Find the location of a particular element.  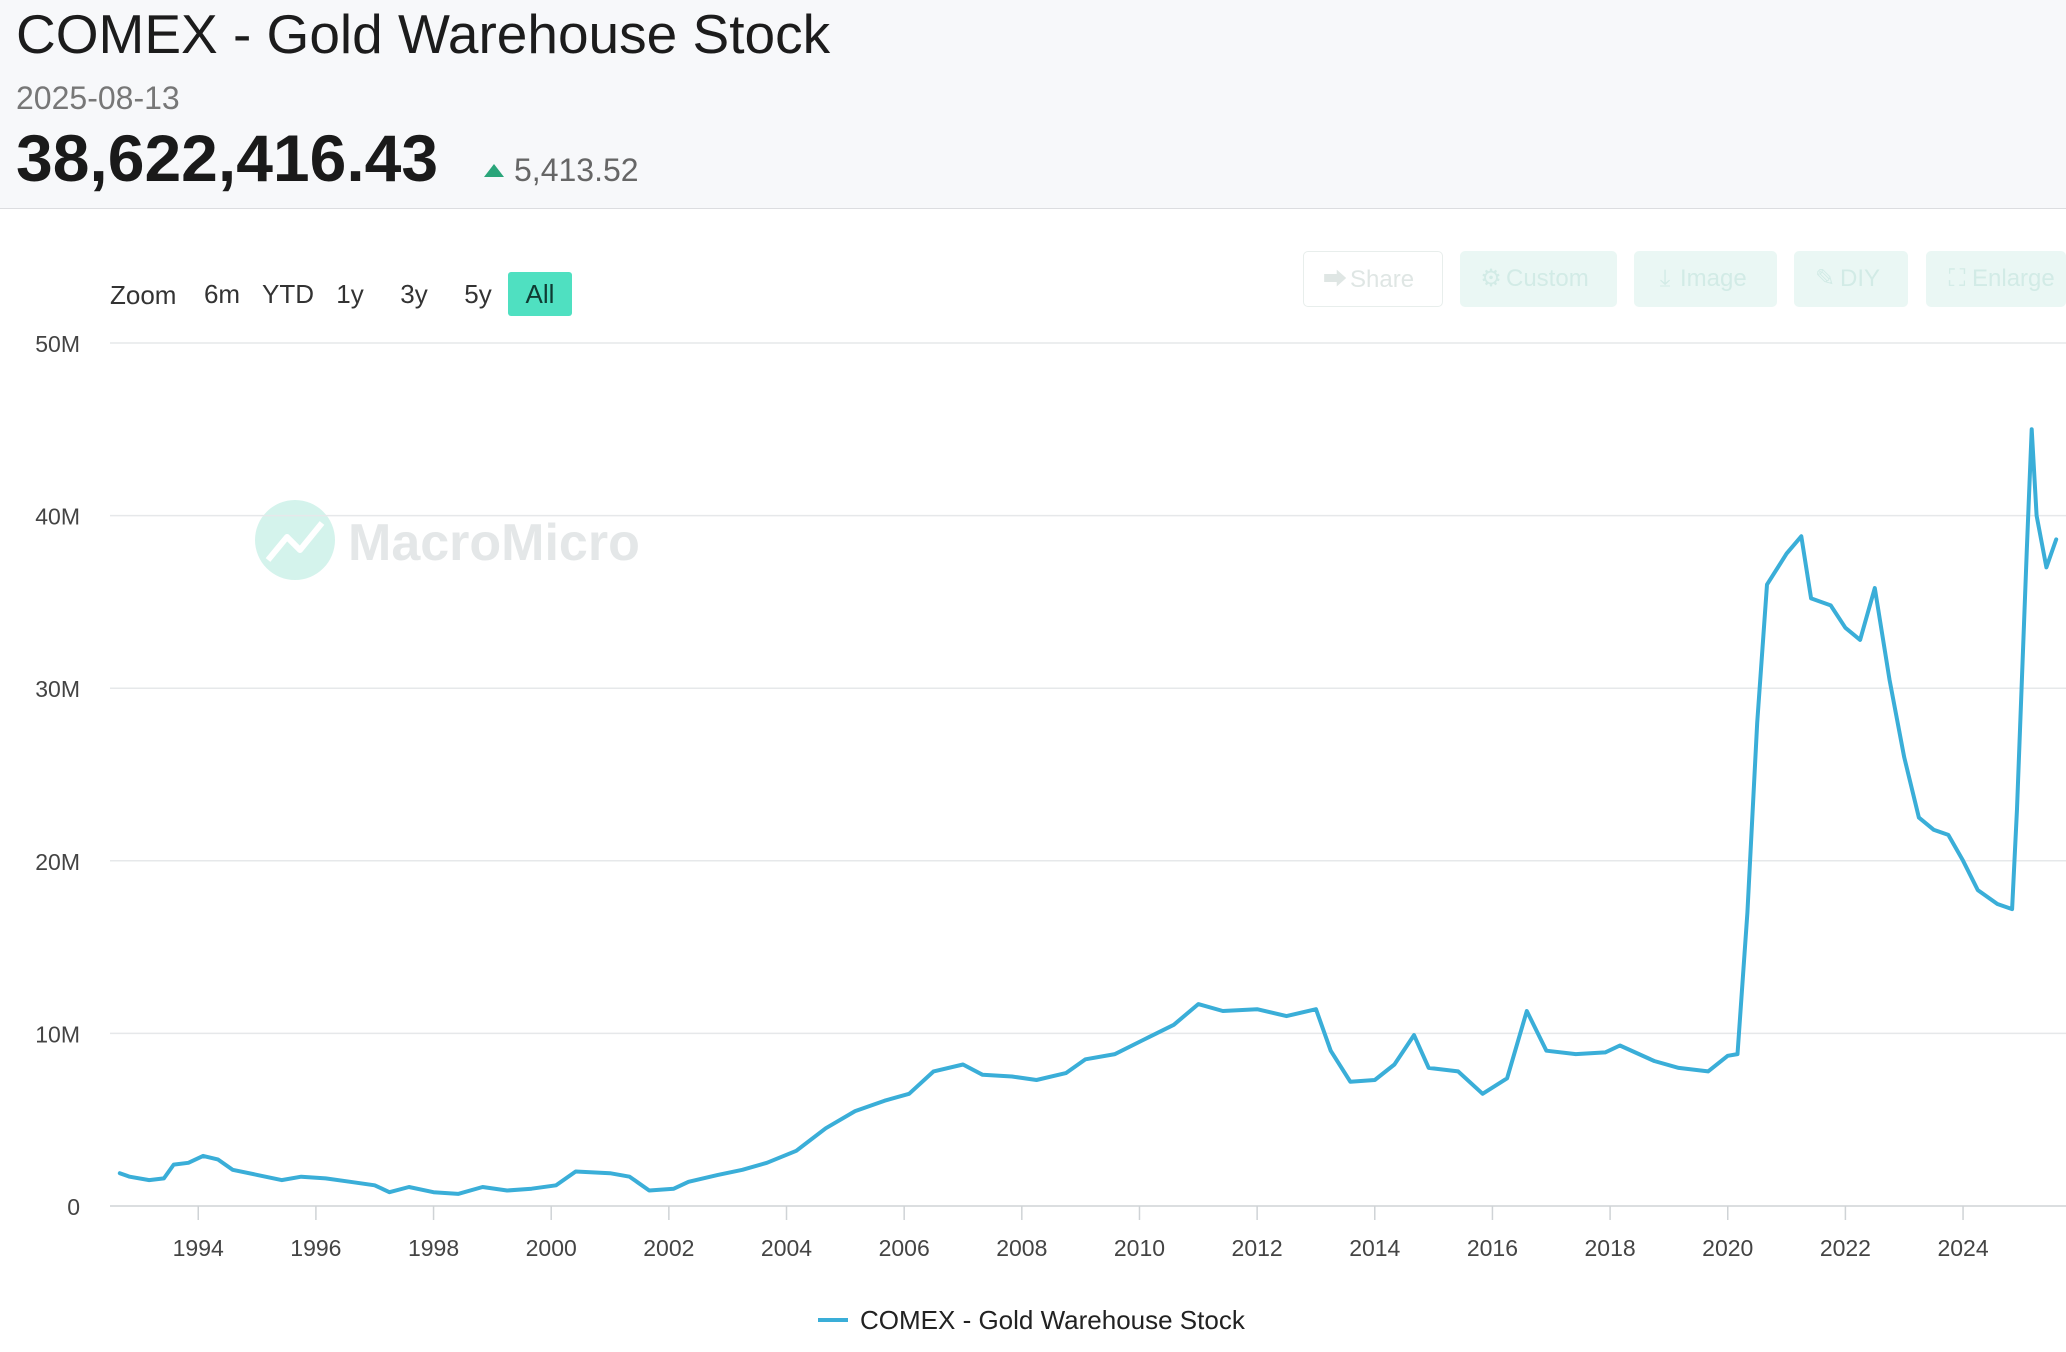

range-1y-button: 1y is located at coordinates (350, 294).